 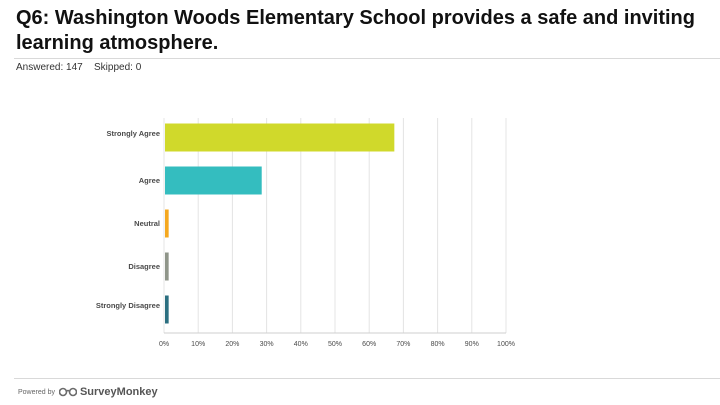 What do you see at coordinates (437, 344) in the screenshot?
I see `x-tick-label: 80%` at bounding box center [437, 344].